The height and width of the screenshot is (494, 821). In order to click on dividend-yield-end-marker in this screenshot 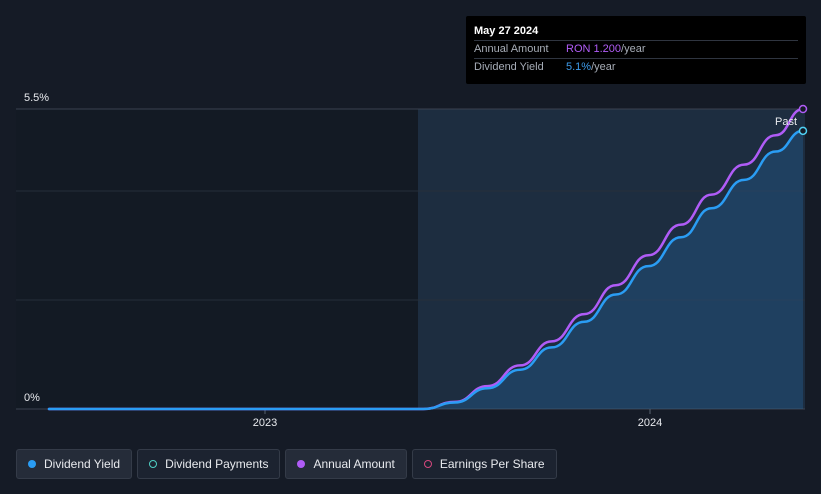, I will do `click(803, 131)`.